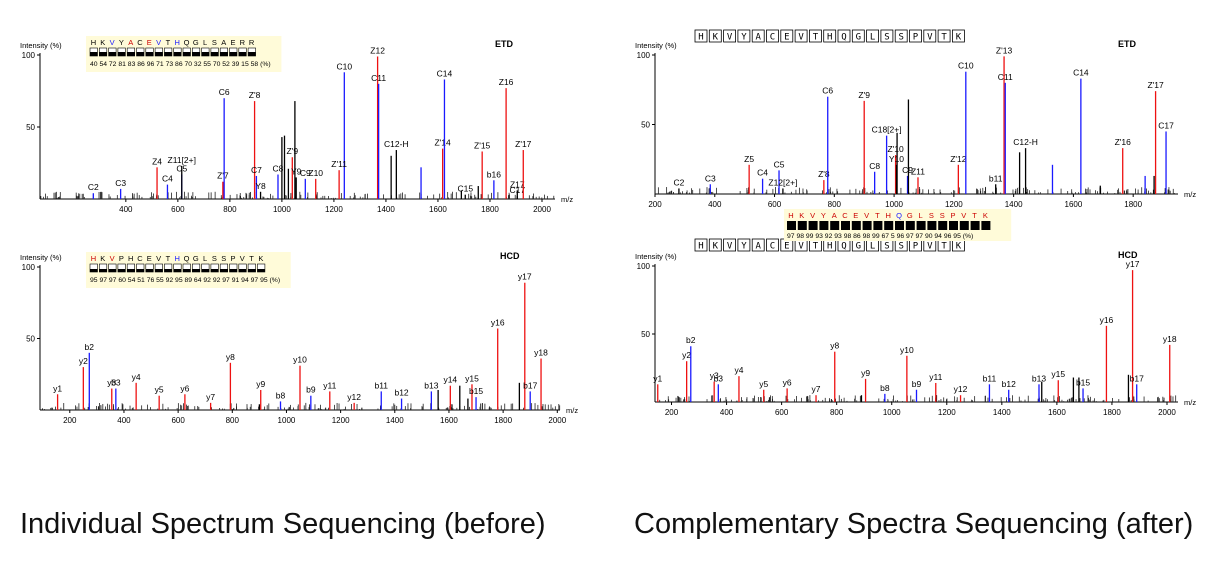 Image resolution: width=1228 pixels, height=578 pixels. What do you see at coordinates (93, 187) in the screenshot?
I see `peak-label: C2` at bounding box center [93, 187].